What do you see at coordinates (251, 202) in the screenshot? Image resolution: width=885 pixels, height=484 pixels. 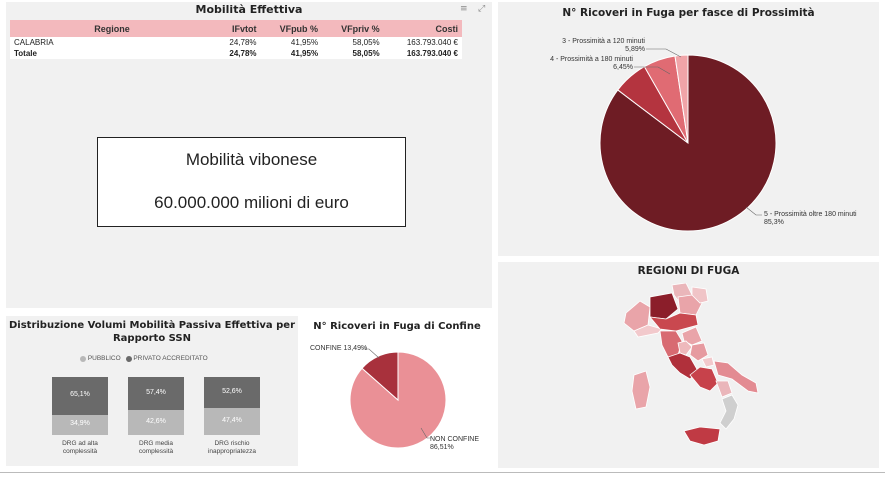 I see `callout-line2: 60.000.000 milioni di euro` at bounding box center [251, 202].